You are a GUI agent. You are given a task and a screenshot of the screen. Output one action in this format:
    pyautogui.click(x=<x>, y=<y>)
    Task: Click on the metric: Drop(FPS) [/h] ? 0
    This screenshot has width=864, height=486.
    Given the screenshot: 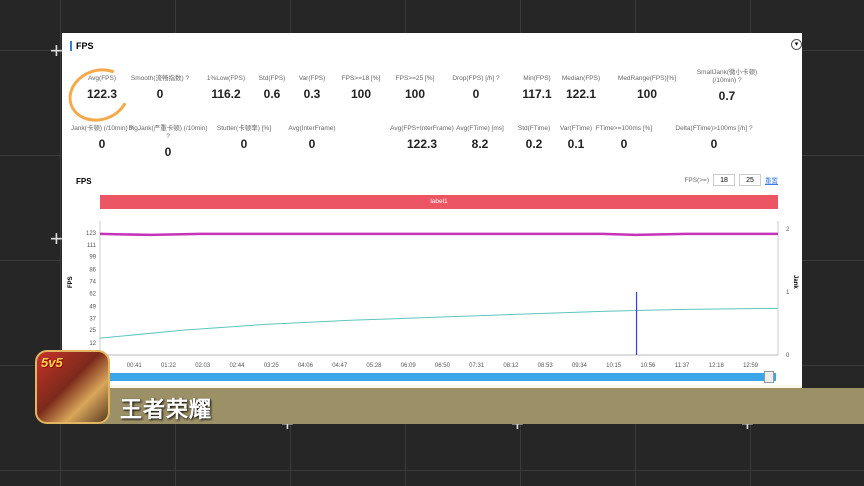 What is the action you would take?
    pyautogui.click(x=476, y=88)
    